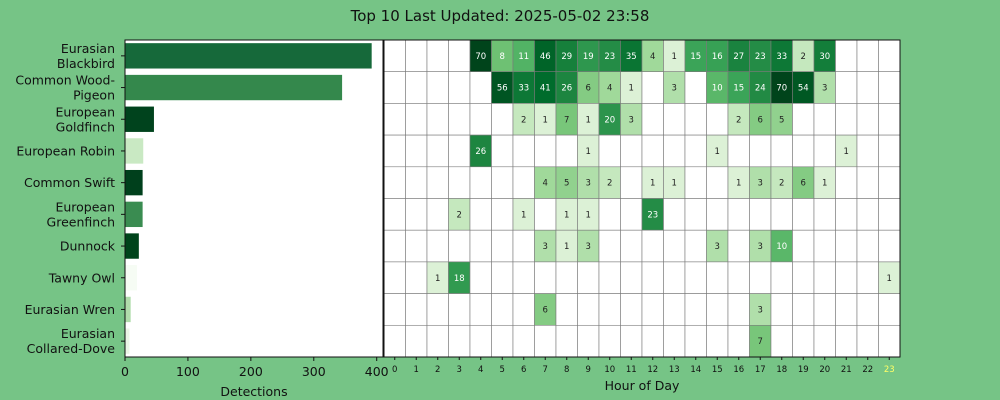 The image size is (1000, 400). What do you see at coordinates (760, 342) in the screenshot?
I see `heatmap-cell-label: 7` at bounding box center [760, 342].